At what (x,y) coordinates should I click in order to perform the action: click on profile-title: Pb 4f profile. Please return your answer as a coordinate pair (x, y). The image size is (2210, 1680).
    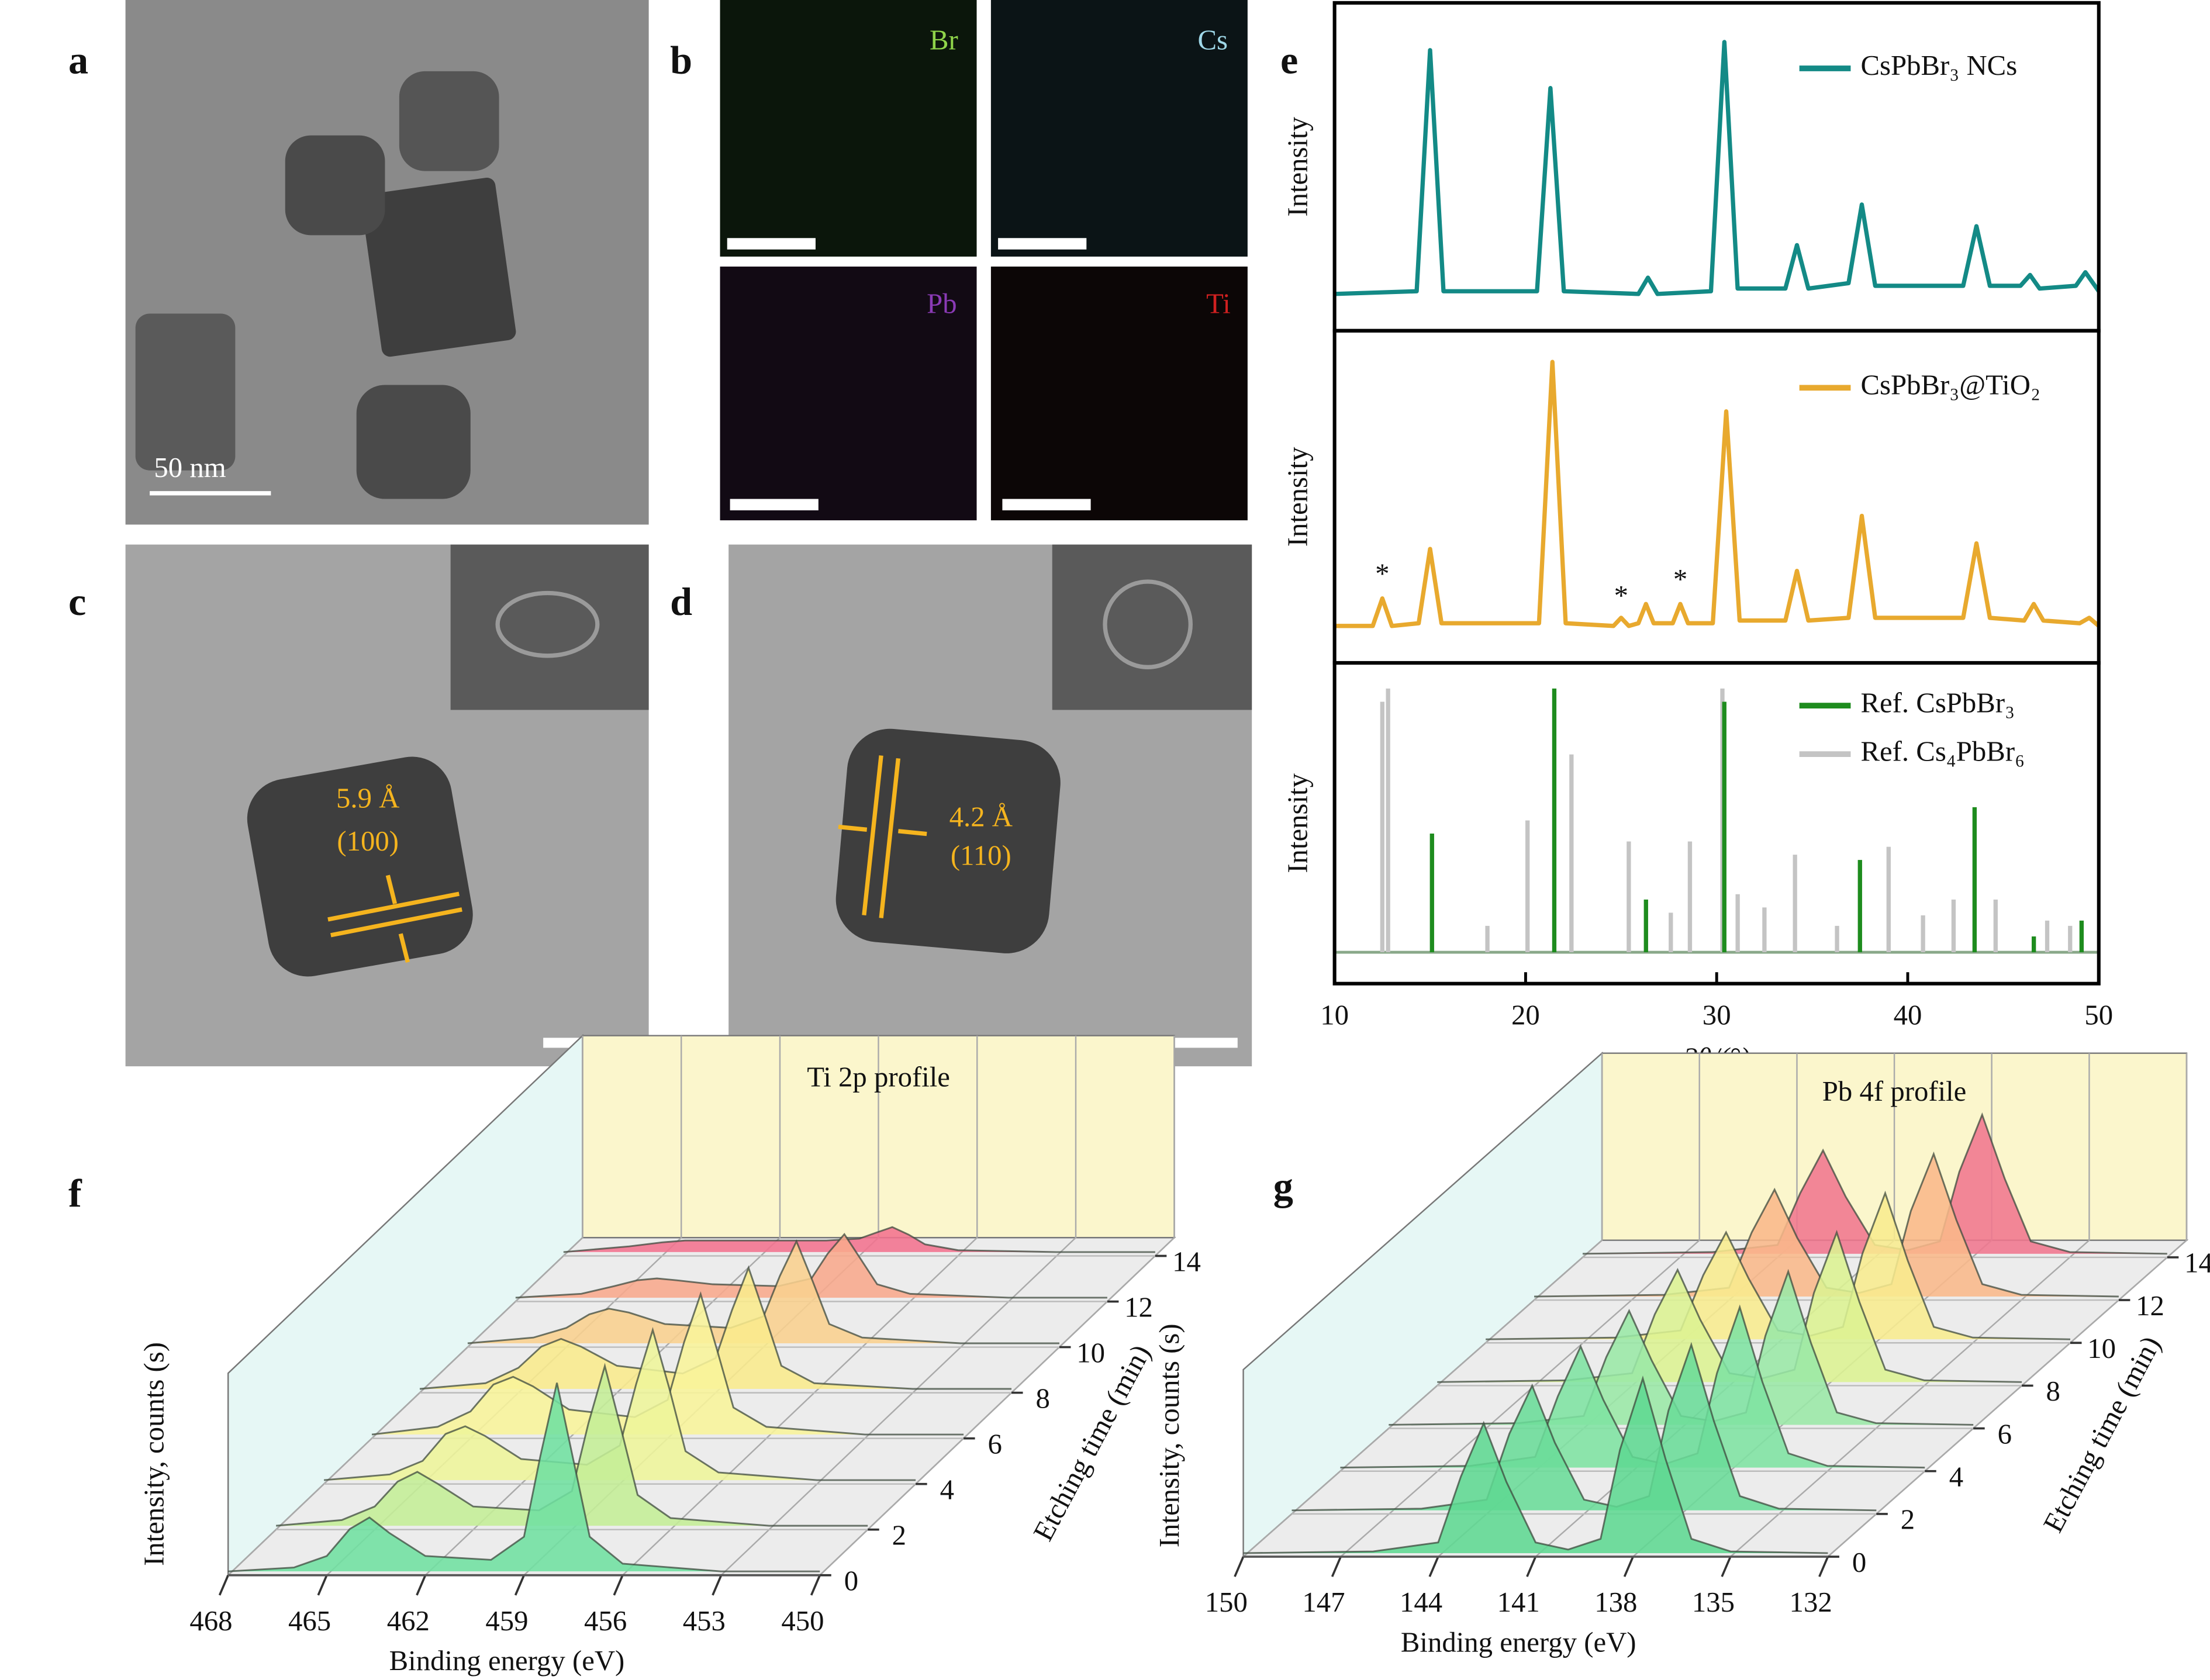
    Looking at the image, I should click on (1894, 1091).